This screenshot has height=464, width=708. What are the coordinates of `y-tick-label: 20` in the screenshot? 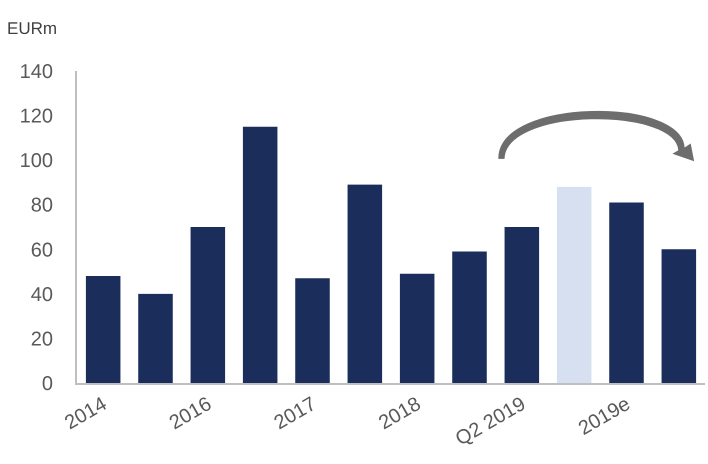 It's located at (41, 339).